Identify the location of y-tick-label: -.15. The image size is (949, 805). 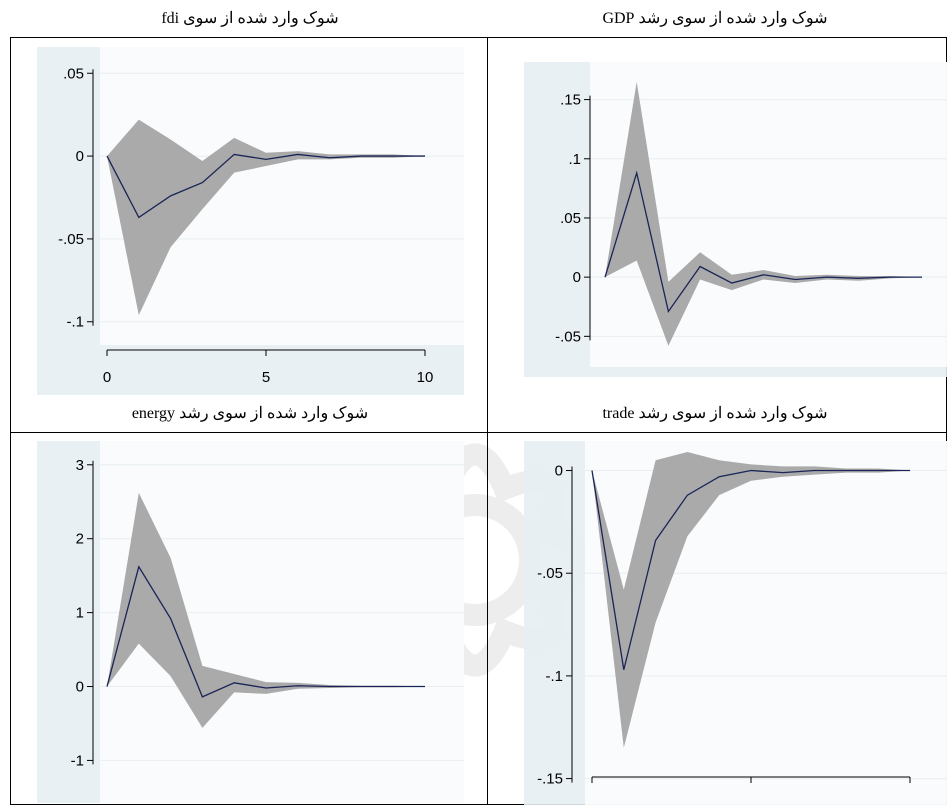
(550, 779).